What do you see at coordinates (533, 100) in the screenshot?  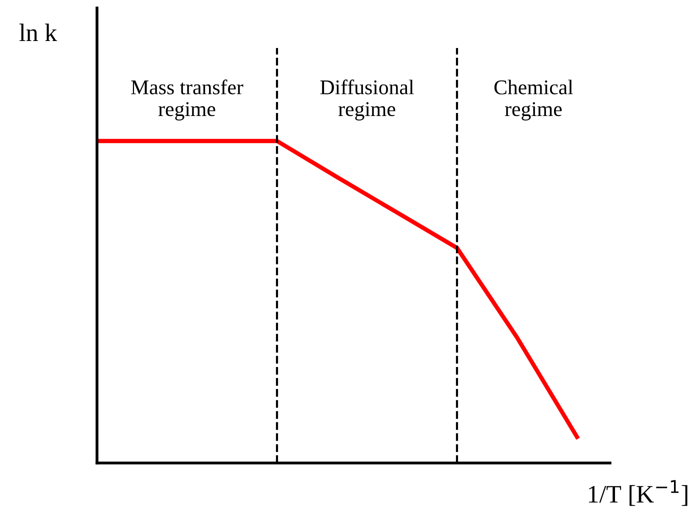 I see `text: Chemical regime` at bounding box center [533, 100].